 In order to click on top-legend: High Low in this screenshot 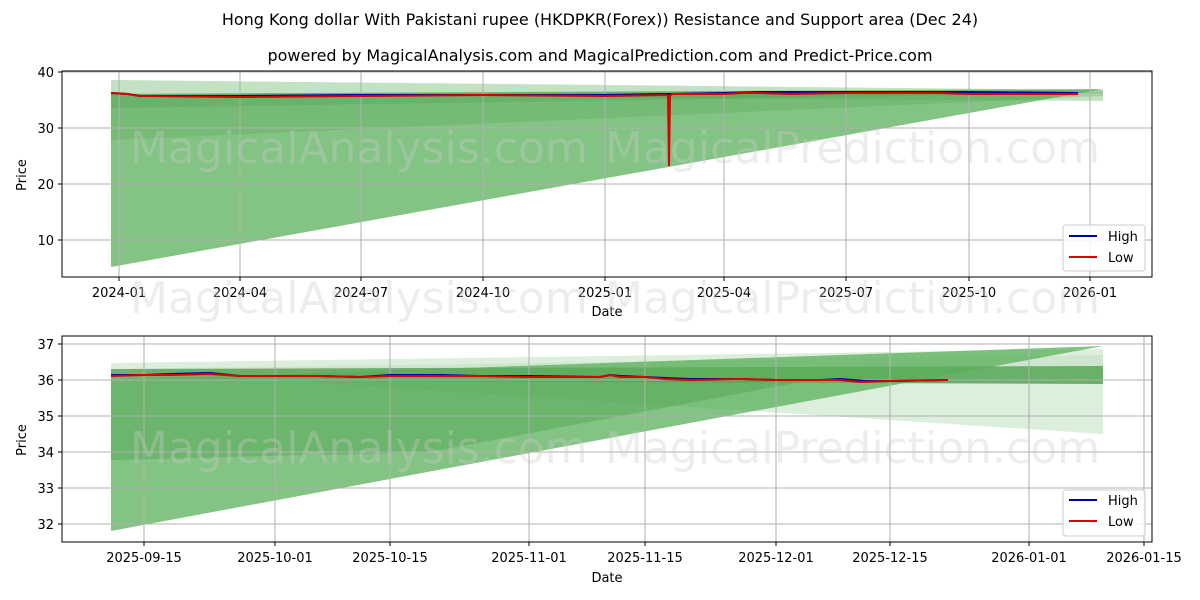, I will do `click(1104, 248)`.